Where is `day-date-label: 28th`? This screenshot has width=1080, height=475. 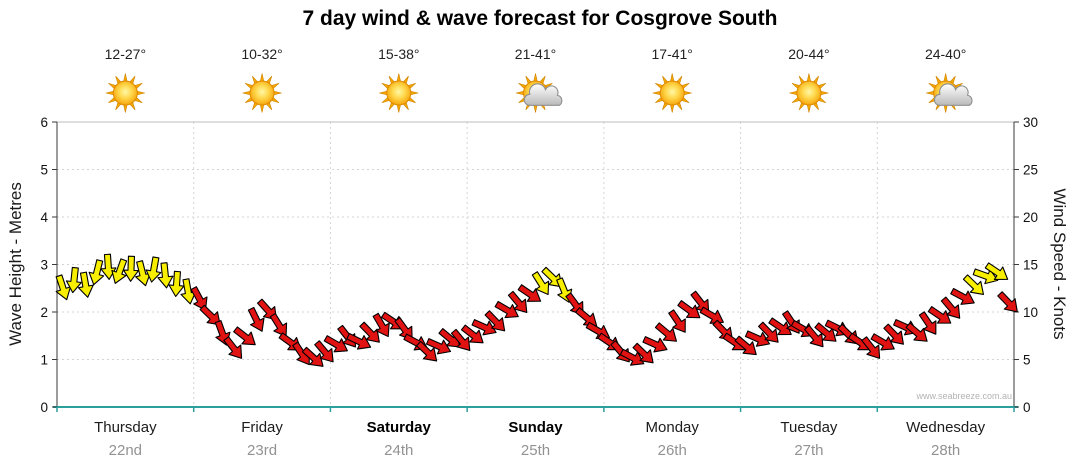 day-date-label: 28th is located at coordinates (946, 450).